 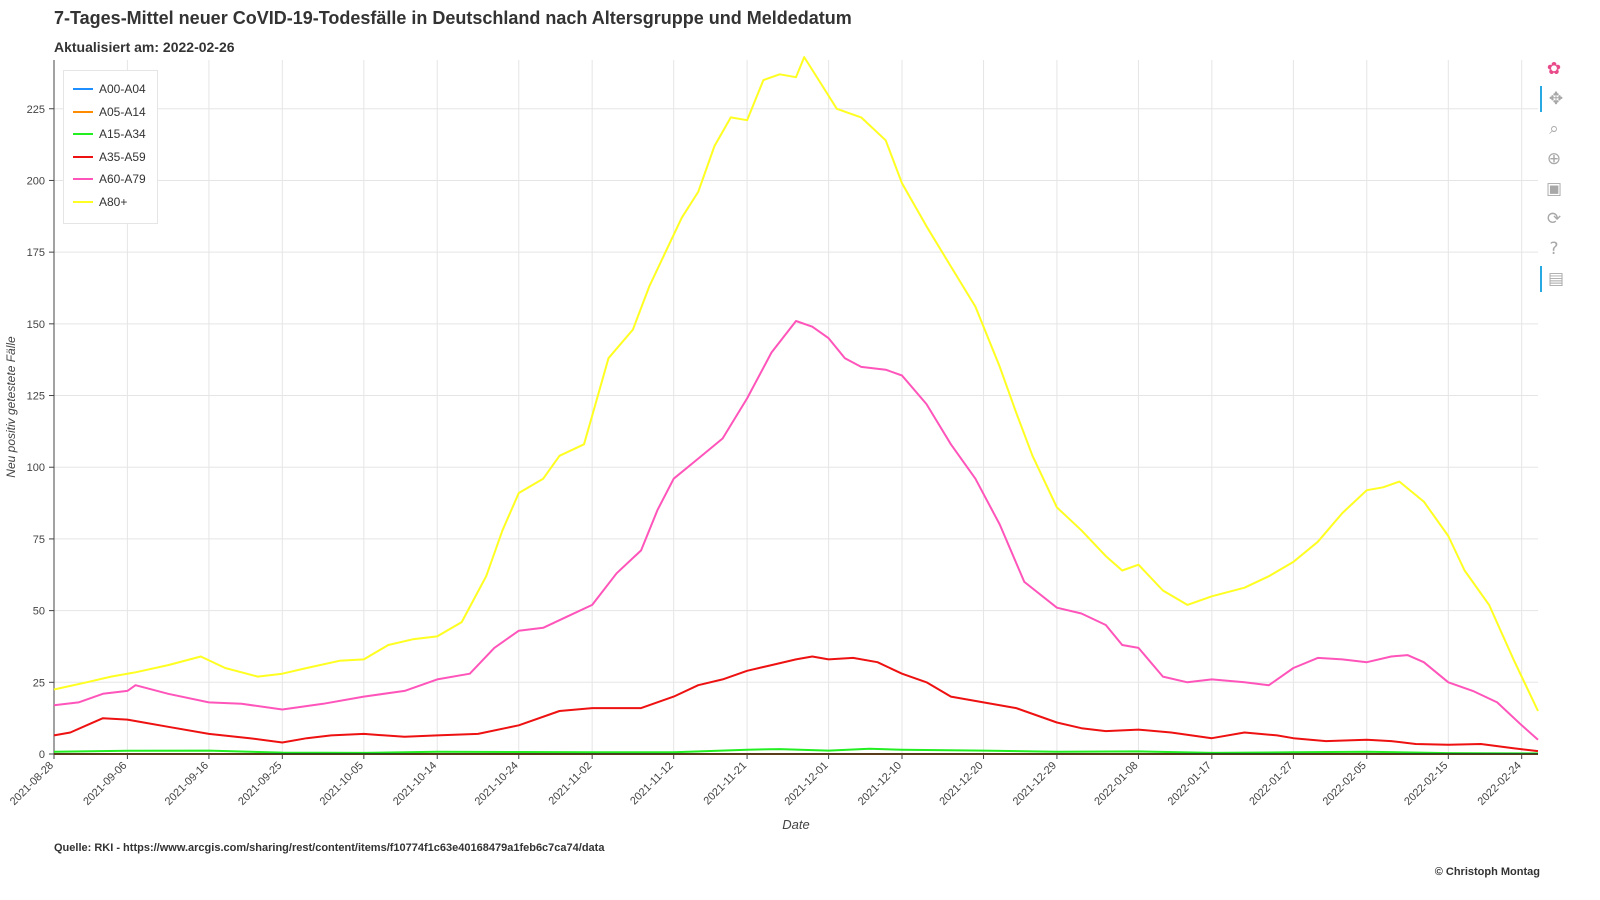 I want to click on x-tick-label: 2021-10-24, so click(x=497, y=784).